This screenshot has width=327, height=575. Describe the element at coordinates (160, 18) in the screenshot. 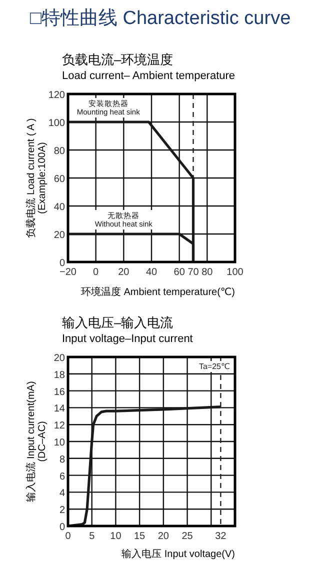

I see `text: □特性曲线 Characteristic curve` at that location.